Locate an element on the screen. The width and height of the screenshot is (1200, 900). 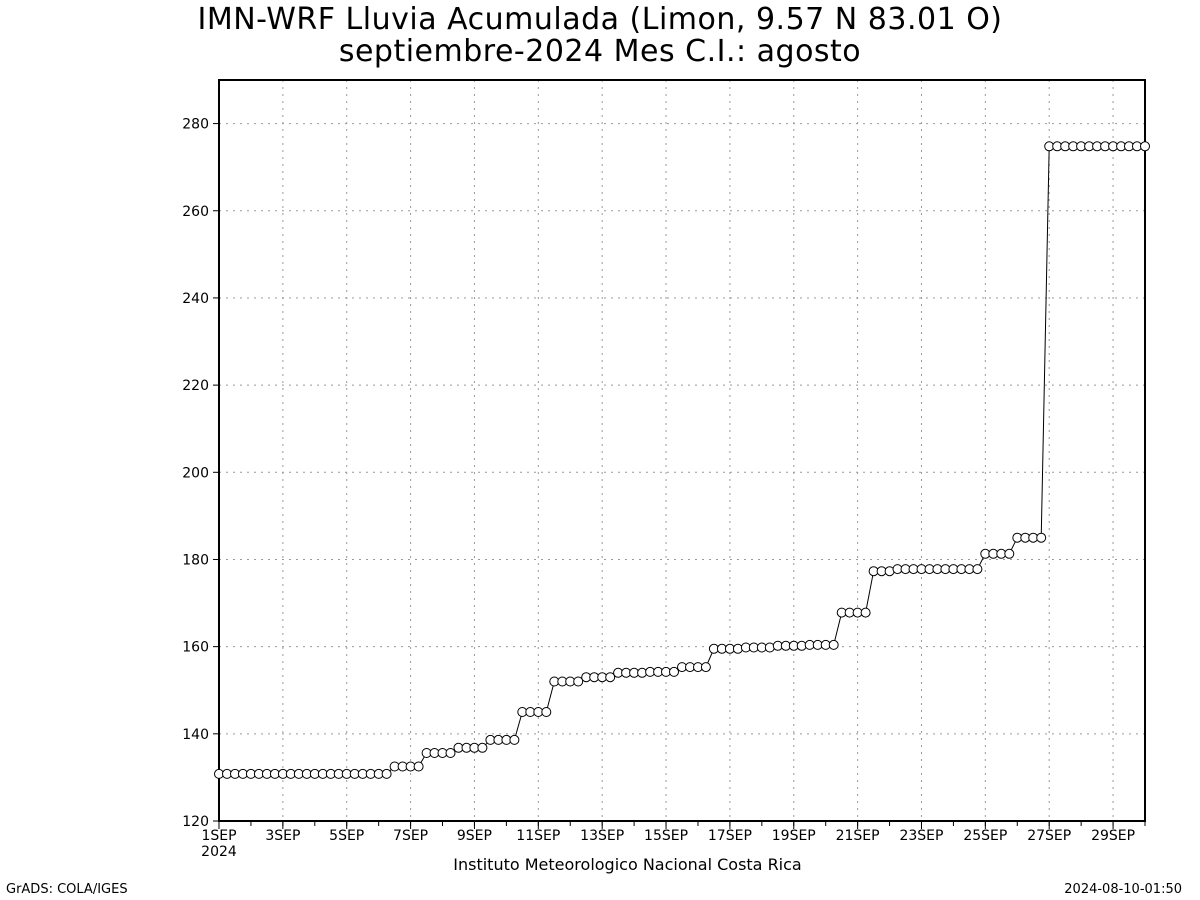
y-tick-label: 240 is located at coordinates (195, 299).